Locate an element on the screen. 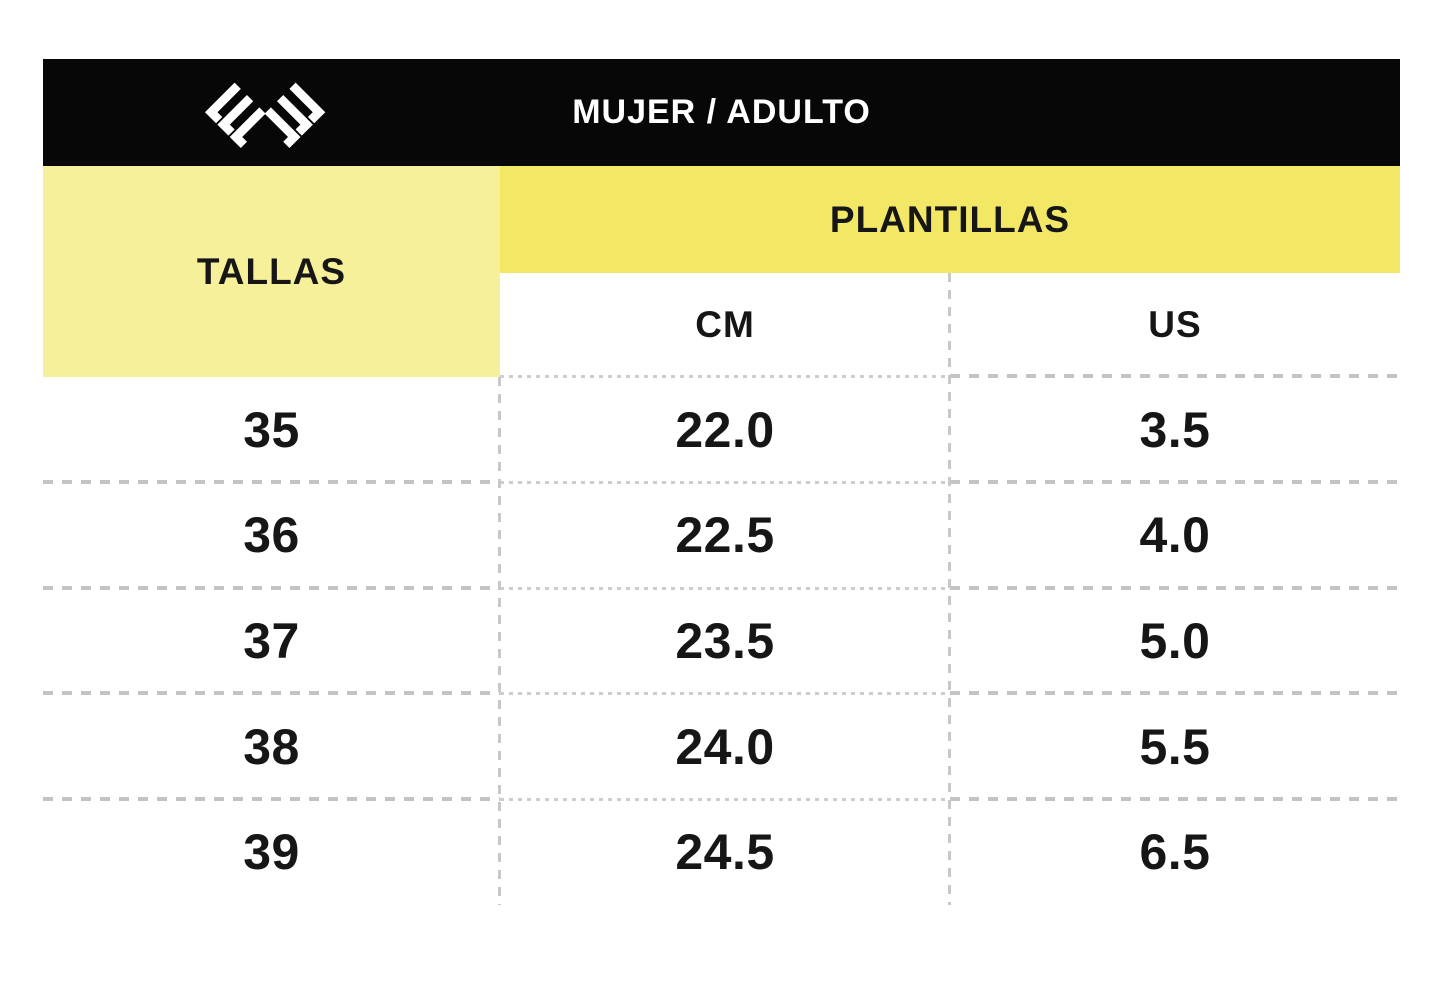  tallas-header-cell: TALLAS is located at coordinates (271, 271).